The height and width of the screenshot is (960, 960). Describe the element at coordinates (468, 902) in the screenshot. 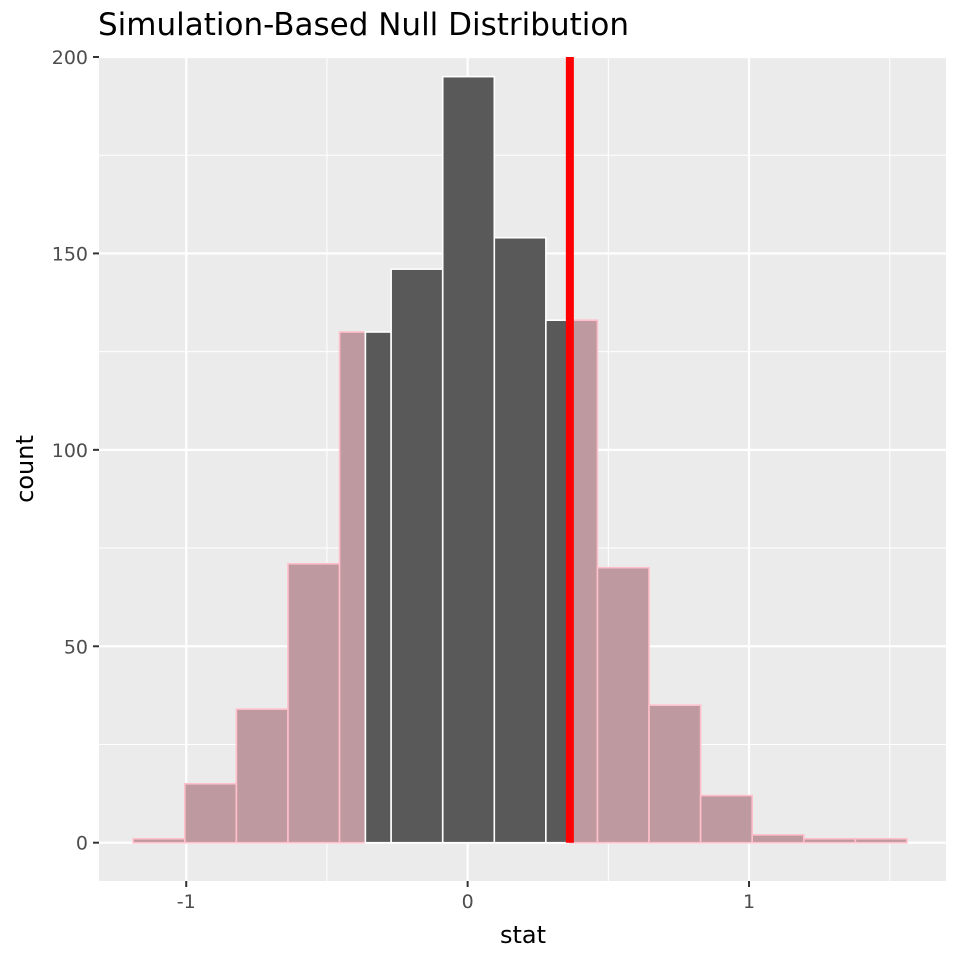

I see `x-tick-label: 0` at that location.